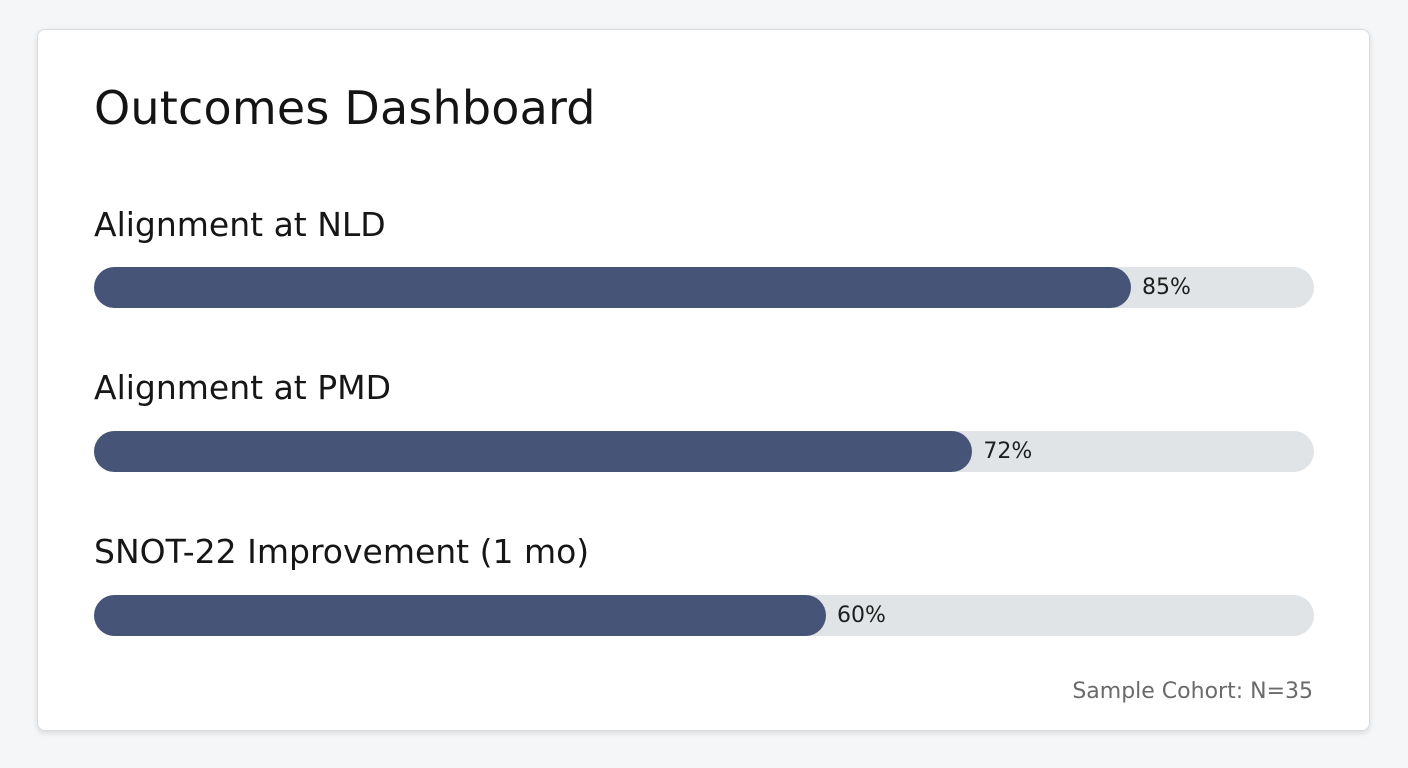  I want to click on progress-value: 85%, so click(1166, 287).